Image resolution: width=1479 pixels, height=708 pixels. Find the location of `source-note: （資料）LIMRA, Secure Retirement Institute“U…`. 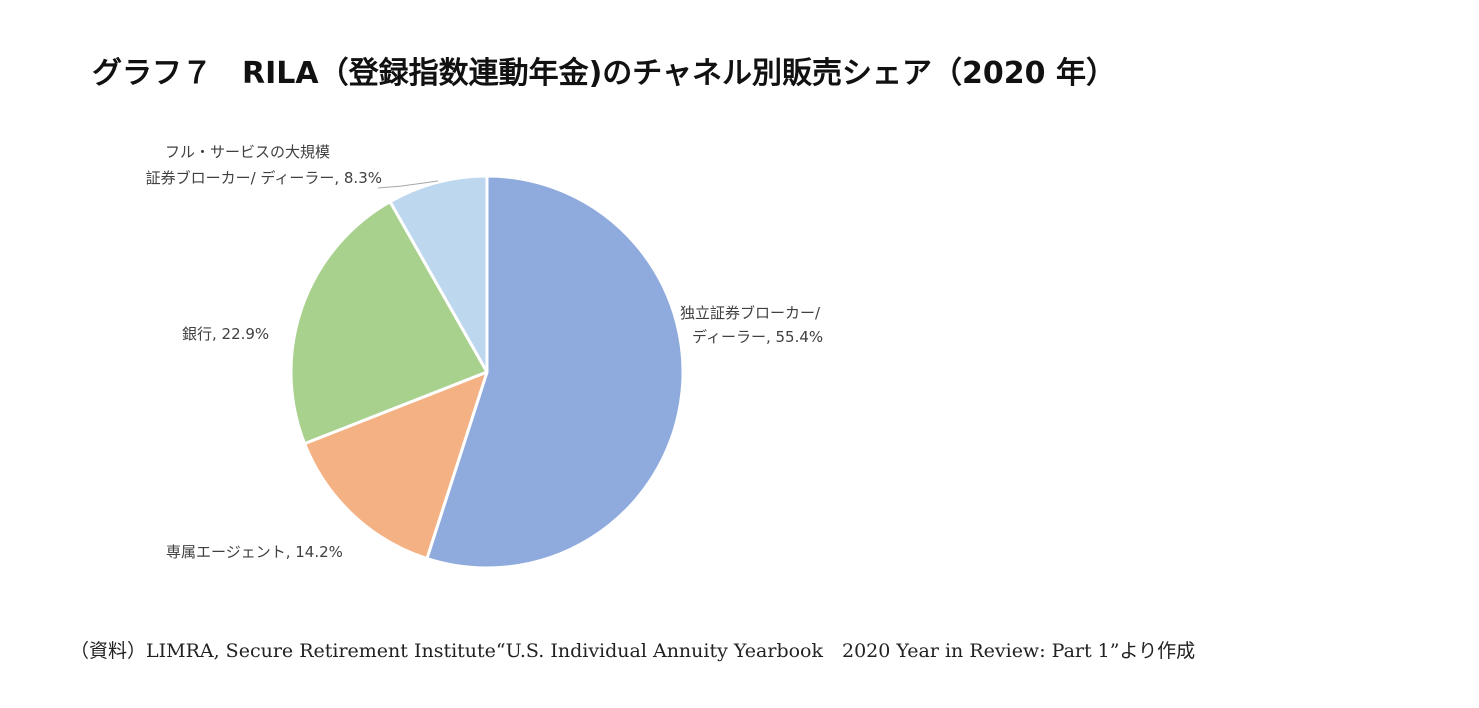

source-note: （資料）LIMRA, Secure Retirement Institute“U… is located at coordinates (633, 651).